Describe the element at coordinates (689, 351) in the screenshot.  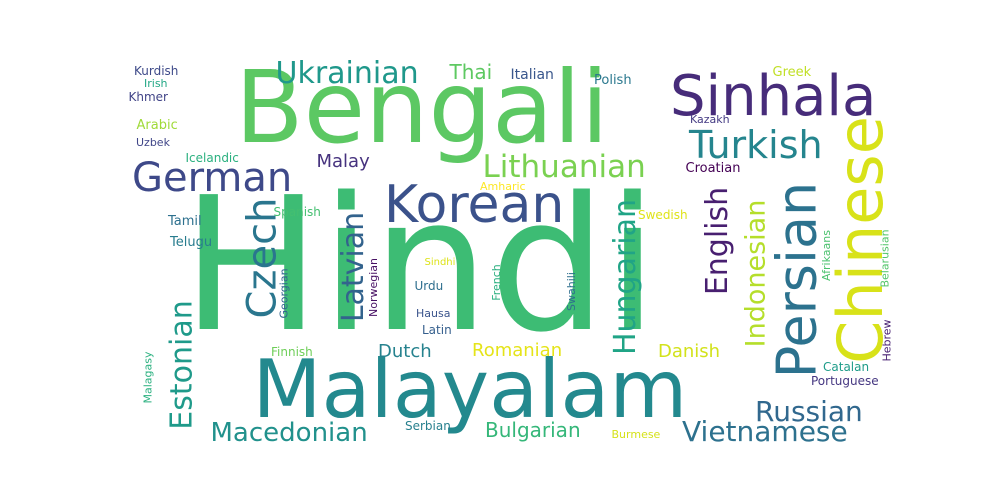
I see `word-danish: Danish` at that location.